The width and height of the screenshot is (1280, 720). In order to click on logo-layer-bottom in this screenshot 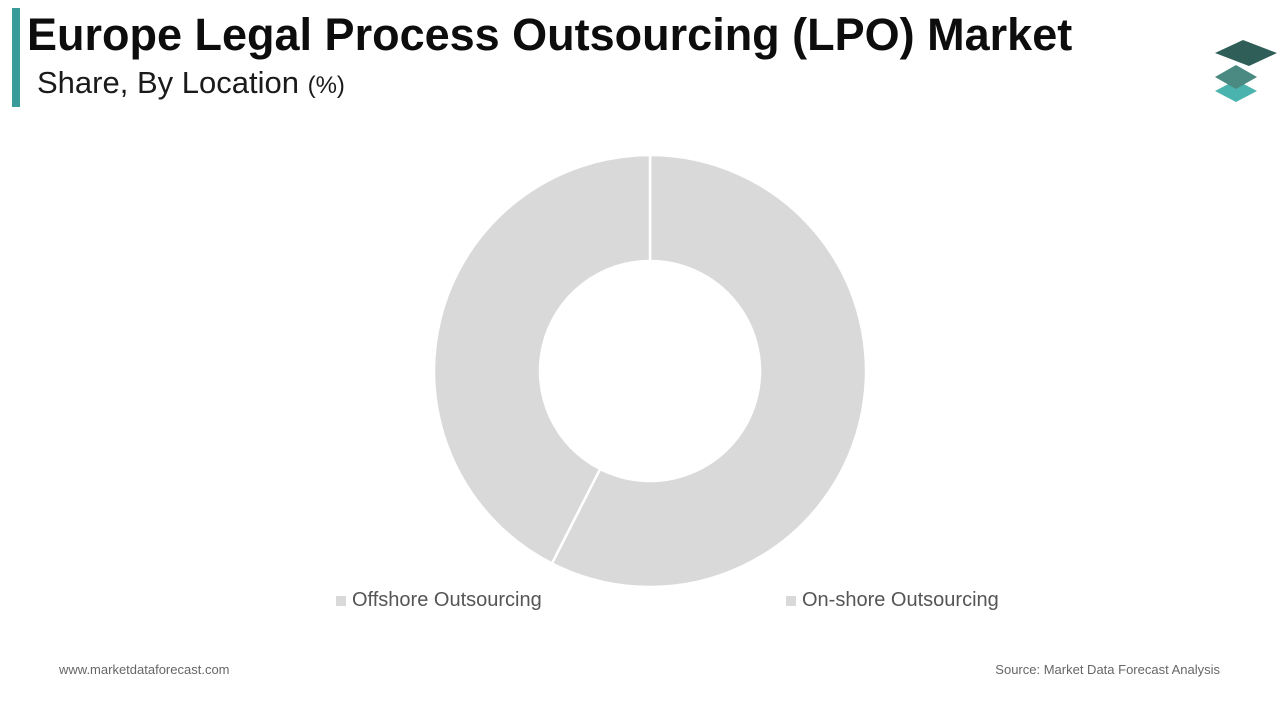, I will do `click(1236, 91)`.